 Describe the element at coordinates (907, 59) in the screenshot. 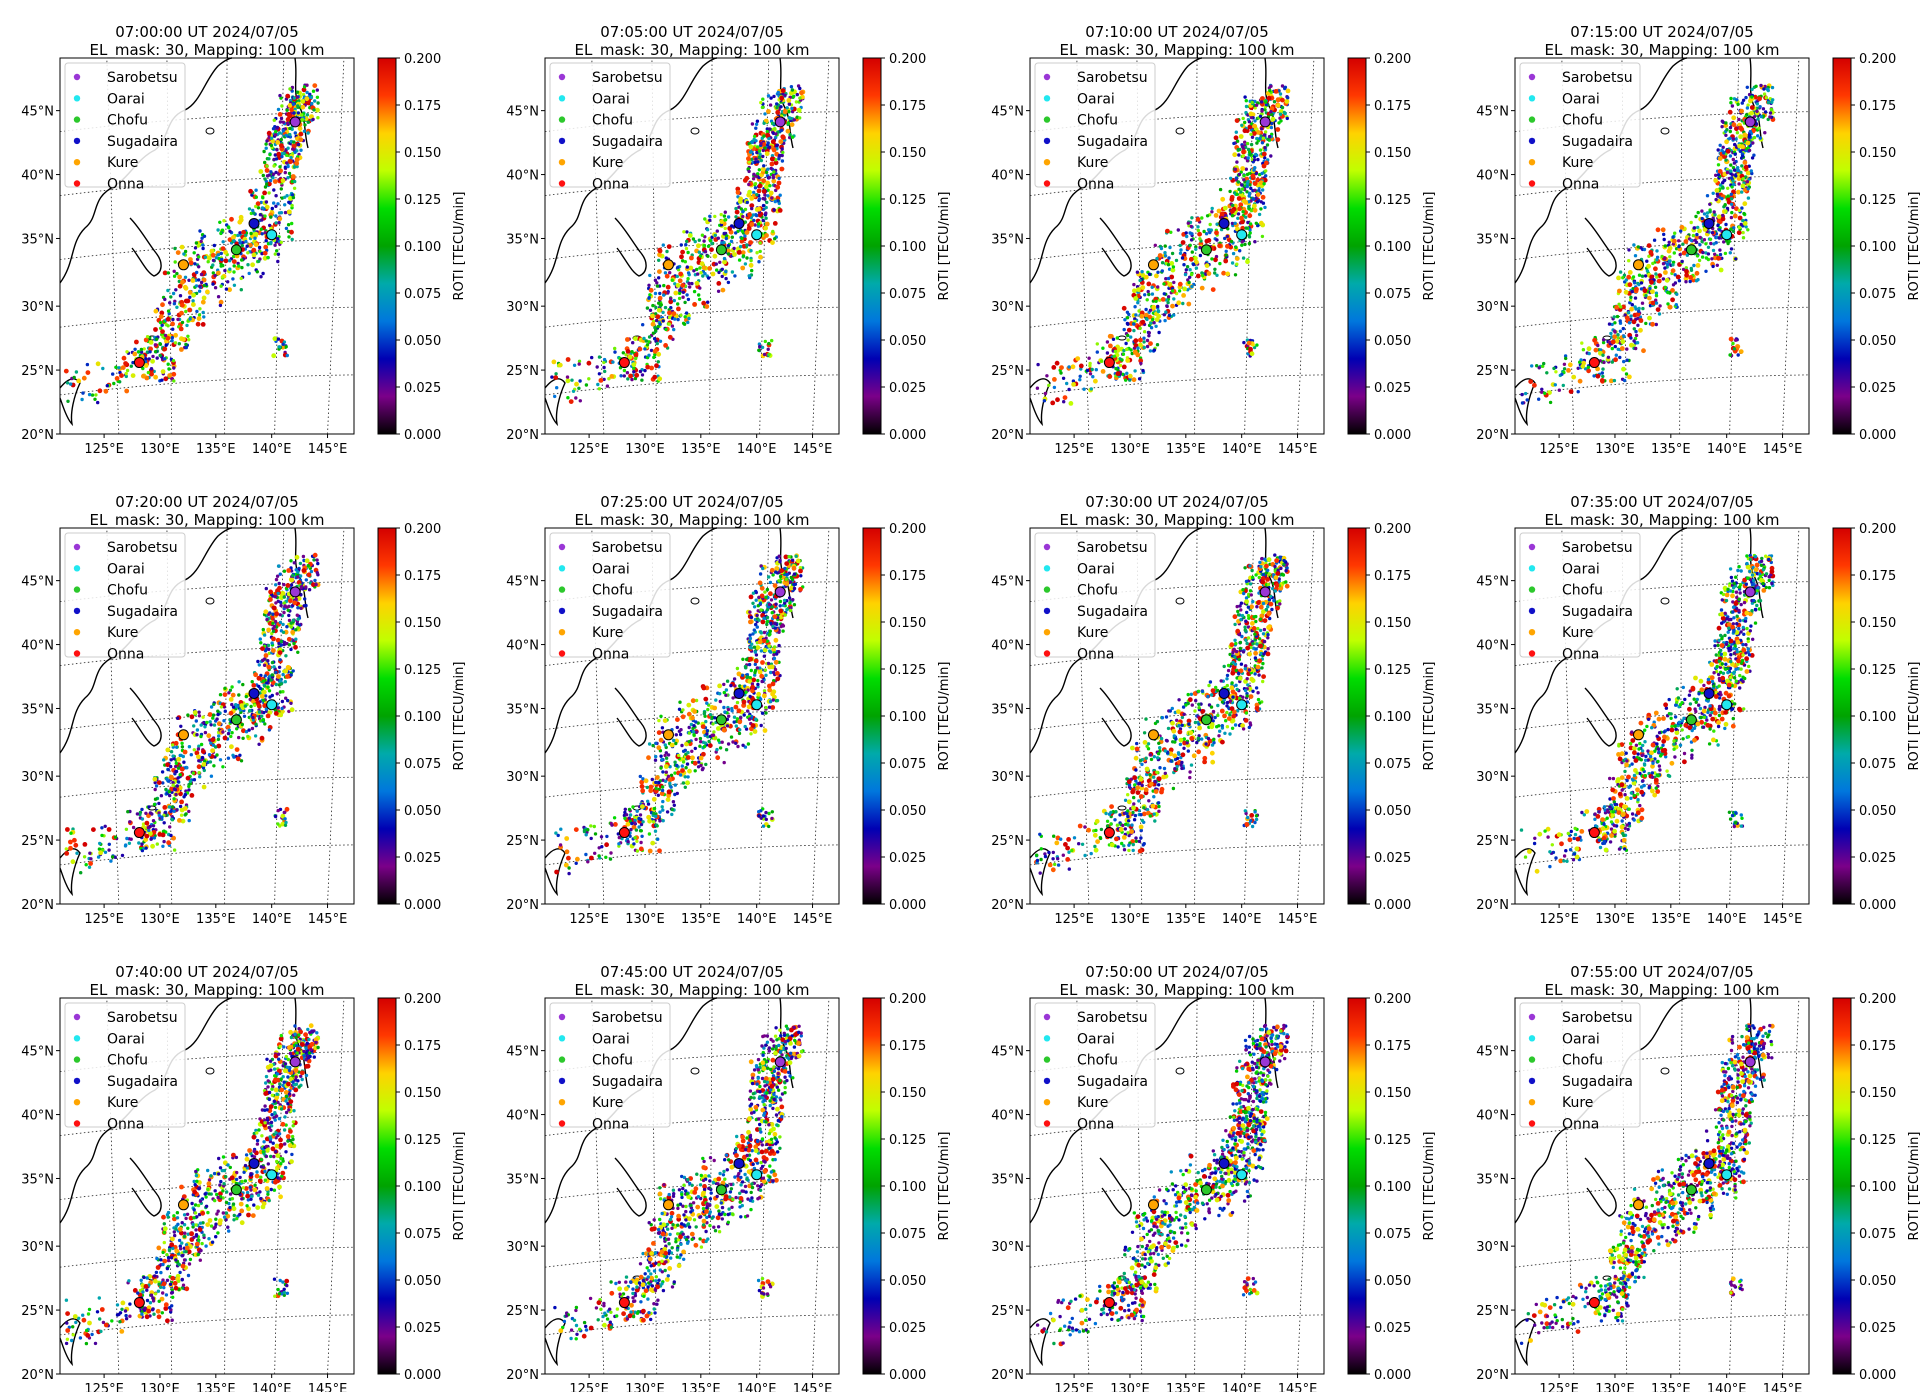

I see `colorbar-tick-label: 0.200` at that location.